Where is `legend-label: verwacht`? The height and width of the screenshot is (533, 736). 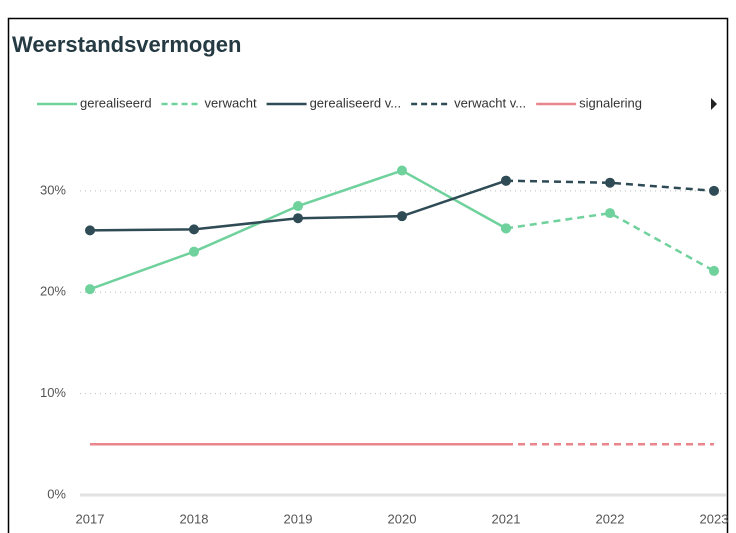 legend-label: verwacht is located at coordinates (231, 102).